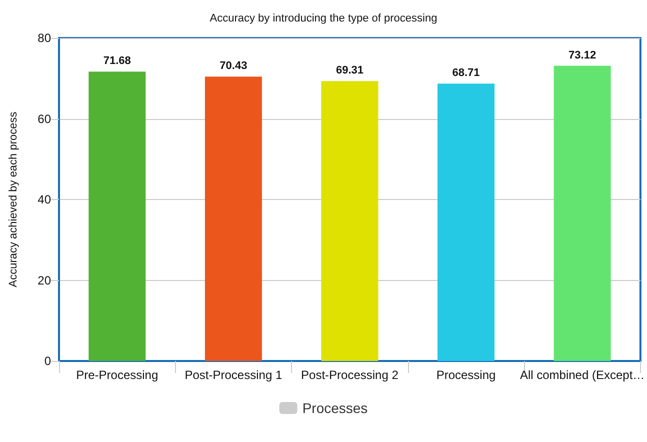 The width and height of the screenshot is (647, 442). Describe the element at coordinates (45, 199) in the screenshot. I see `y-tick-label: 40` at that location.